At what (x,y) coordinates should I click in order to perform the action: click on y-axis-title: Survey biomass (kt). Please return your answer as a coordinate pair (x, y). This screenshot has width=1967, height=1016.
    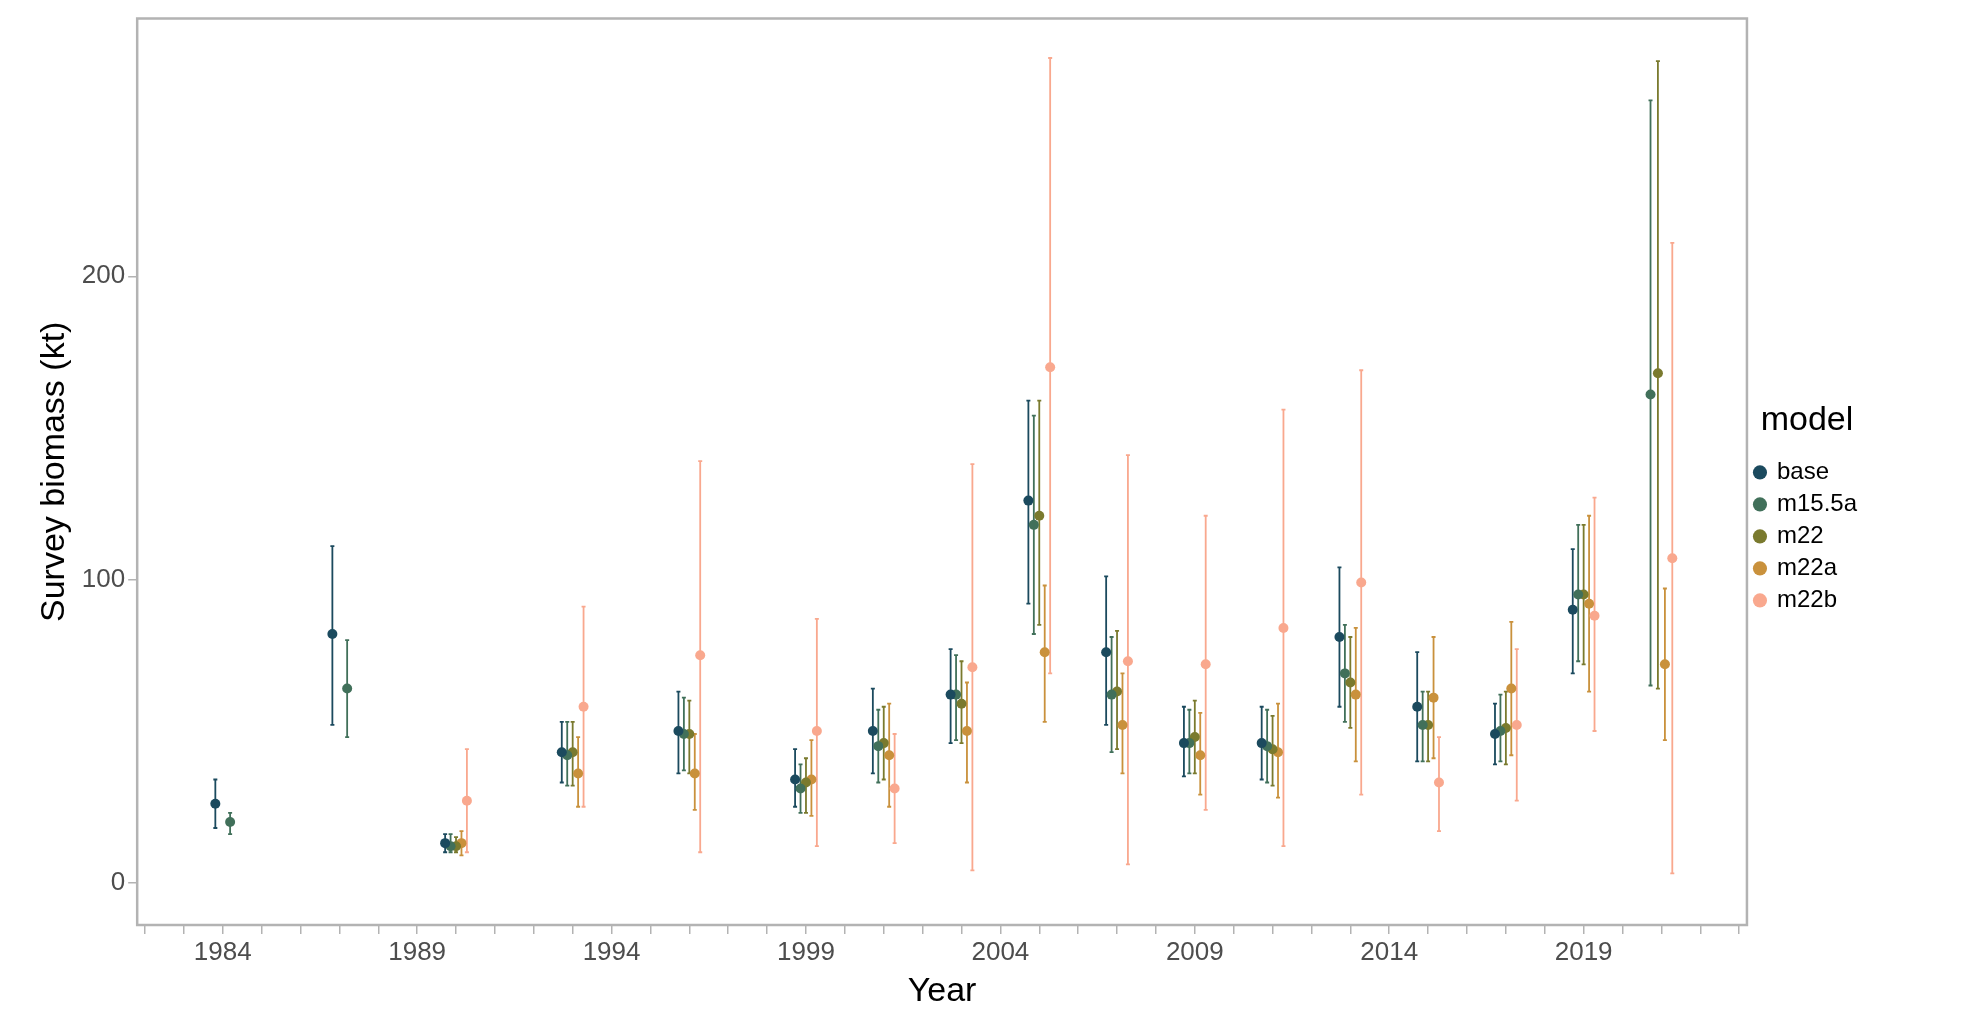
    Looking at the image, I should click on (51, 471).